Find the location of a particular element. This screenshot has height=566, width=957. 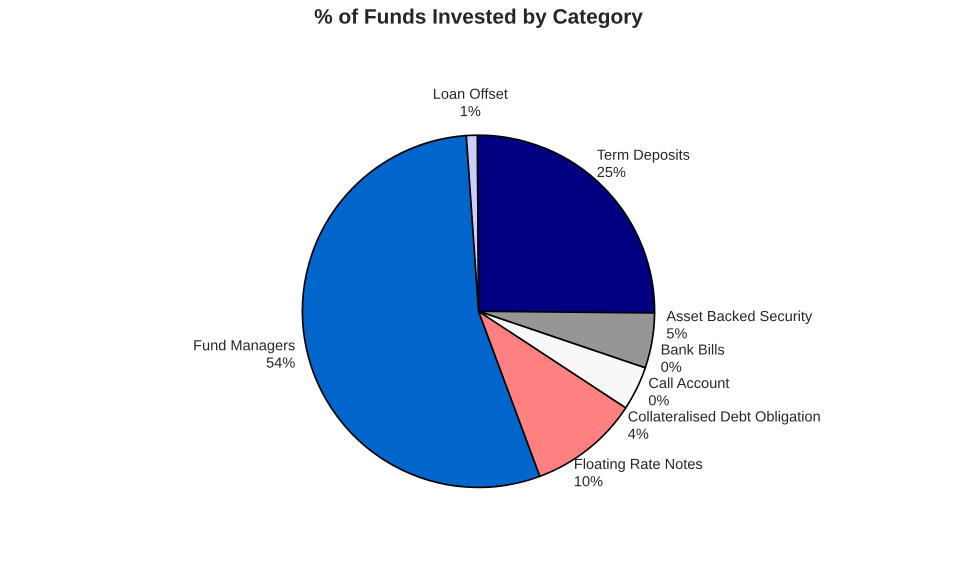

data-label: 10% is located at coordinates (588, 481).